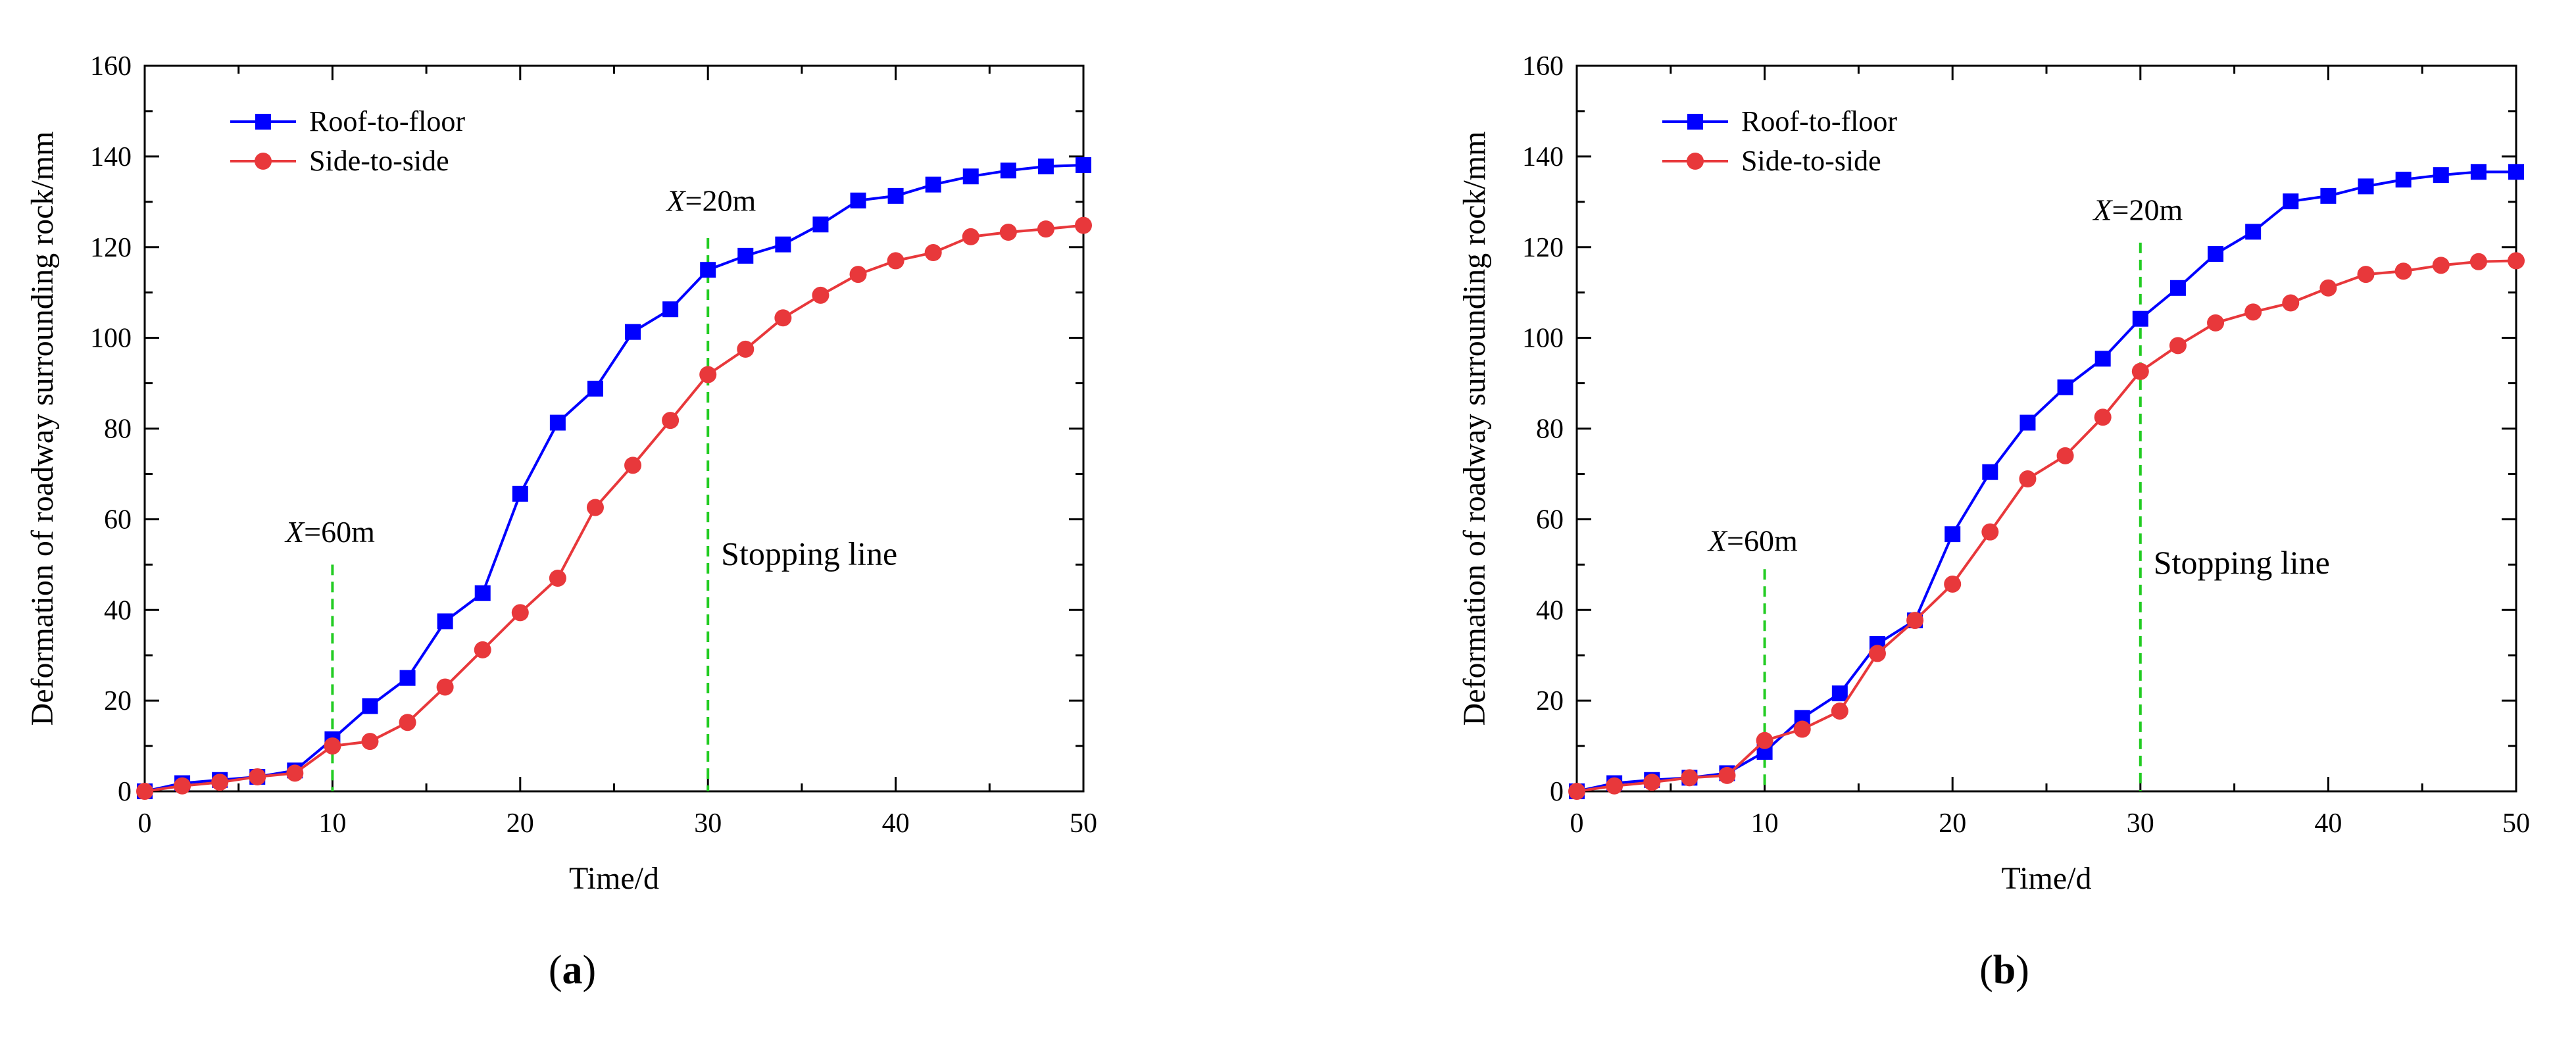  Describe the element at coordinates (263, 161) in the screenshot. I see `legend-marker-a-side-to-side` at that location.